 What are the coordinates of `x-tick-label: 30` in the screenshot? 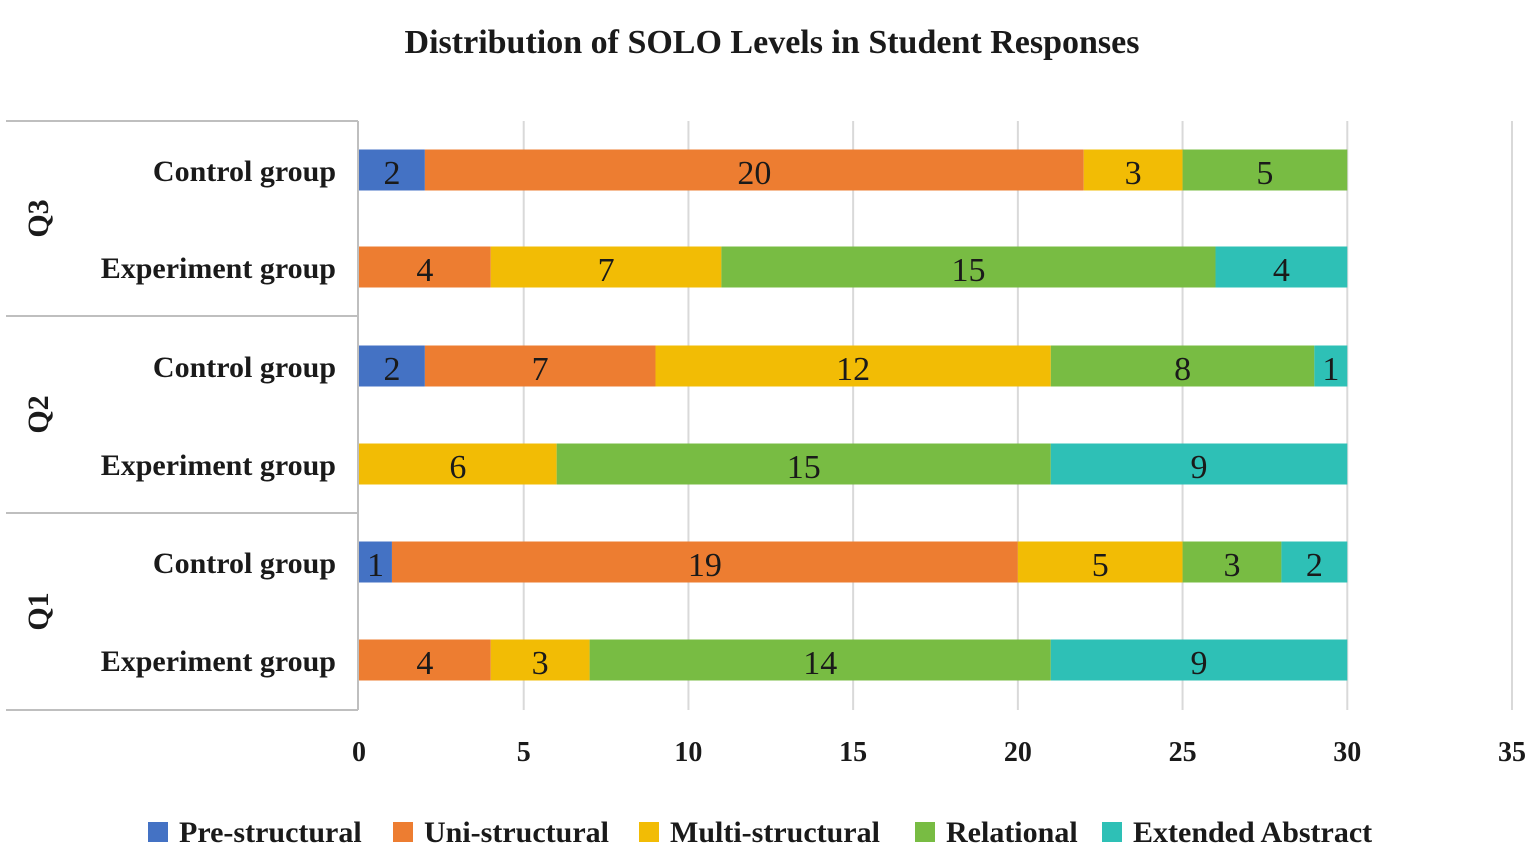 It's located at (1347, 752).